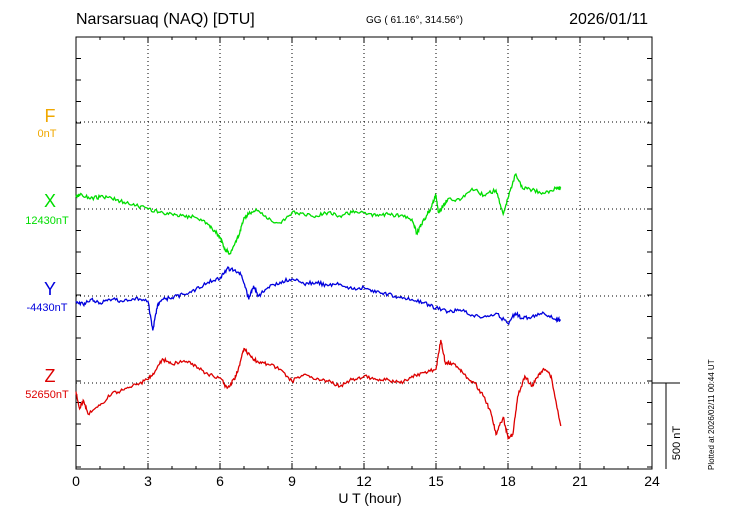 This screenshot has width=730, height=520. What do you see at coordinates (711, 414) in the screenshot?
I see `plotted-timestamp: Plotted at 2026/02/11 00:44 UT` at bounding box center [711, 414].